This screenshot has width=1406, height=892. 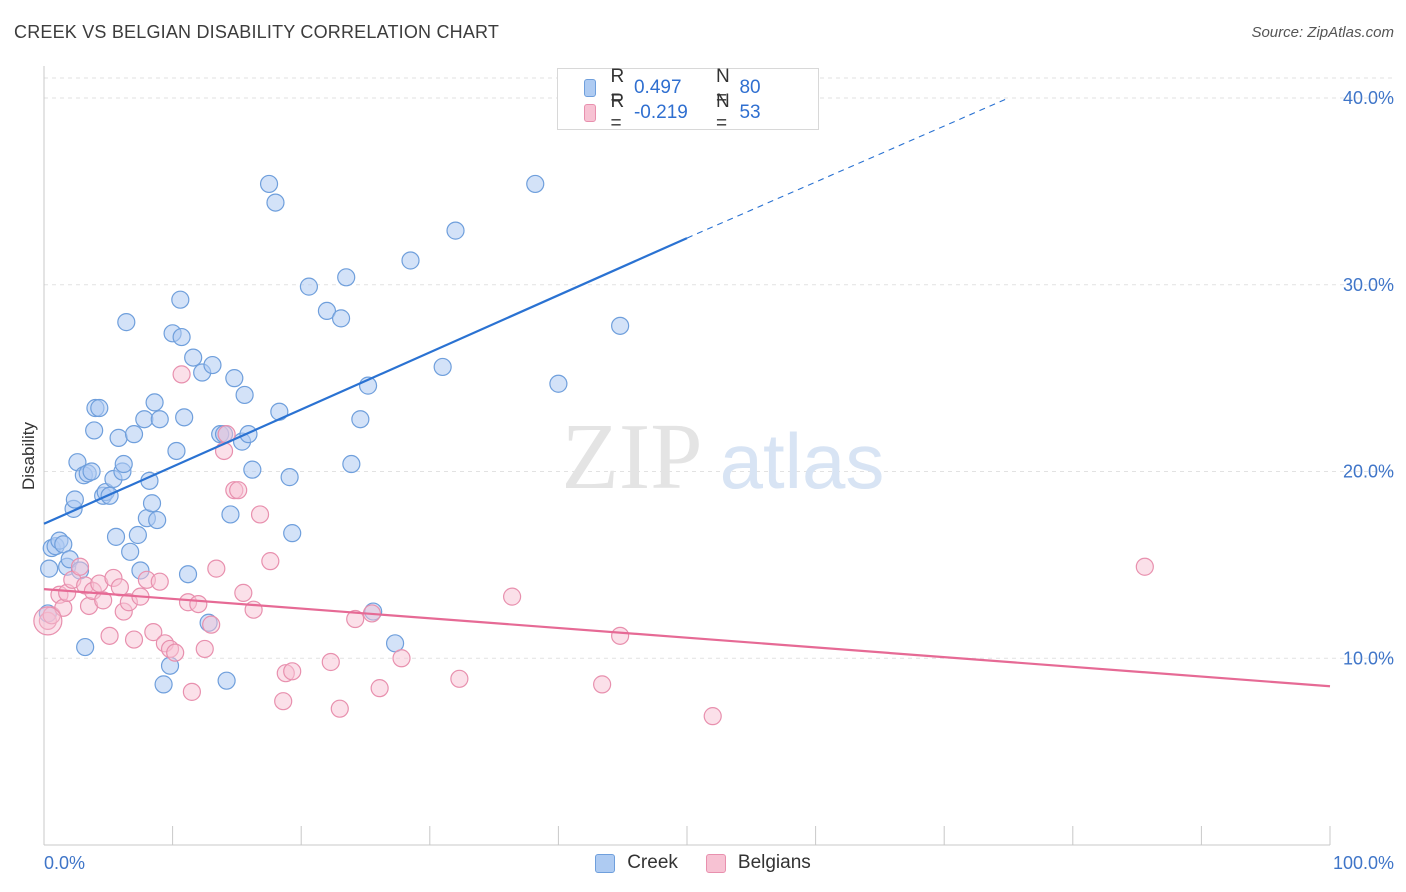 I want to click on series-legend: Creek Belgians, so click(x=703, y=863).